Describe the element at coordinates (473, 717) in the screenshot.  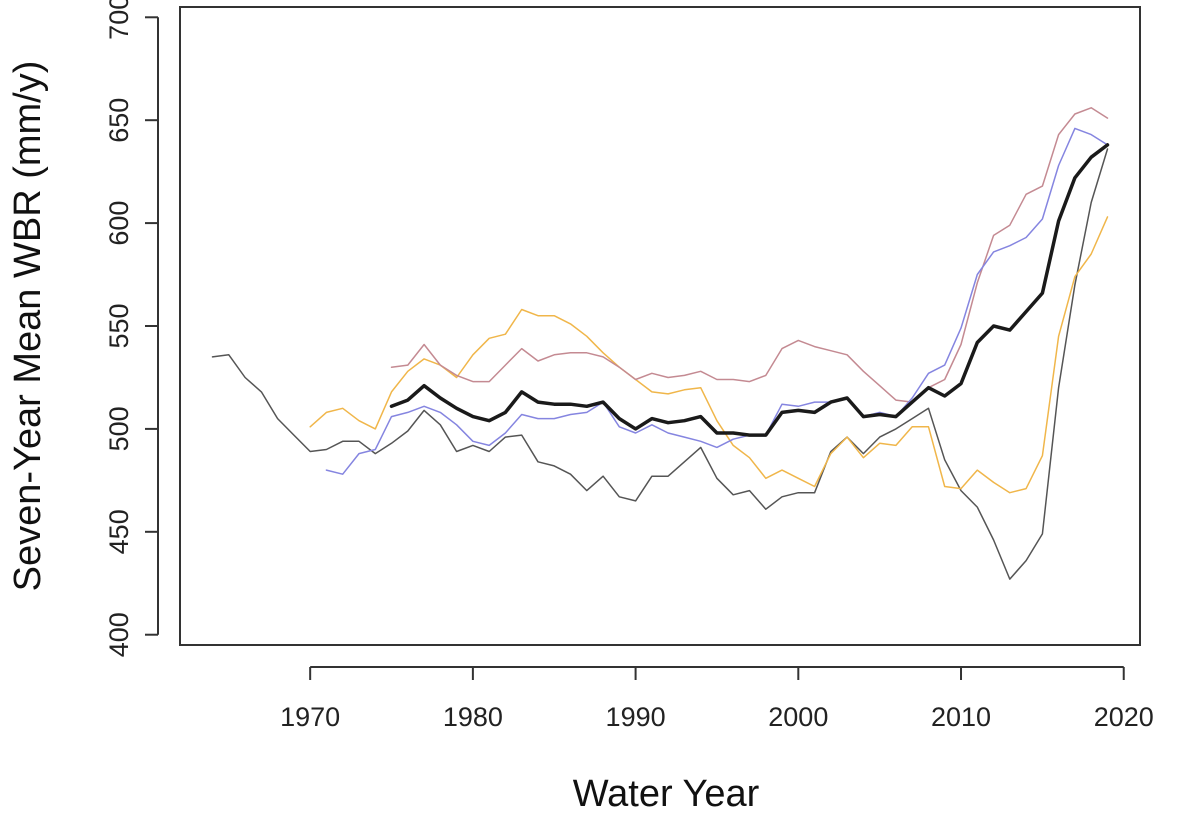
I see `x-tick-label: 1980` at that location.